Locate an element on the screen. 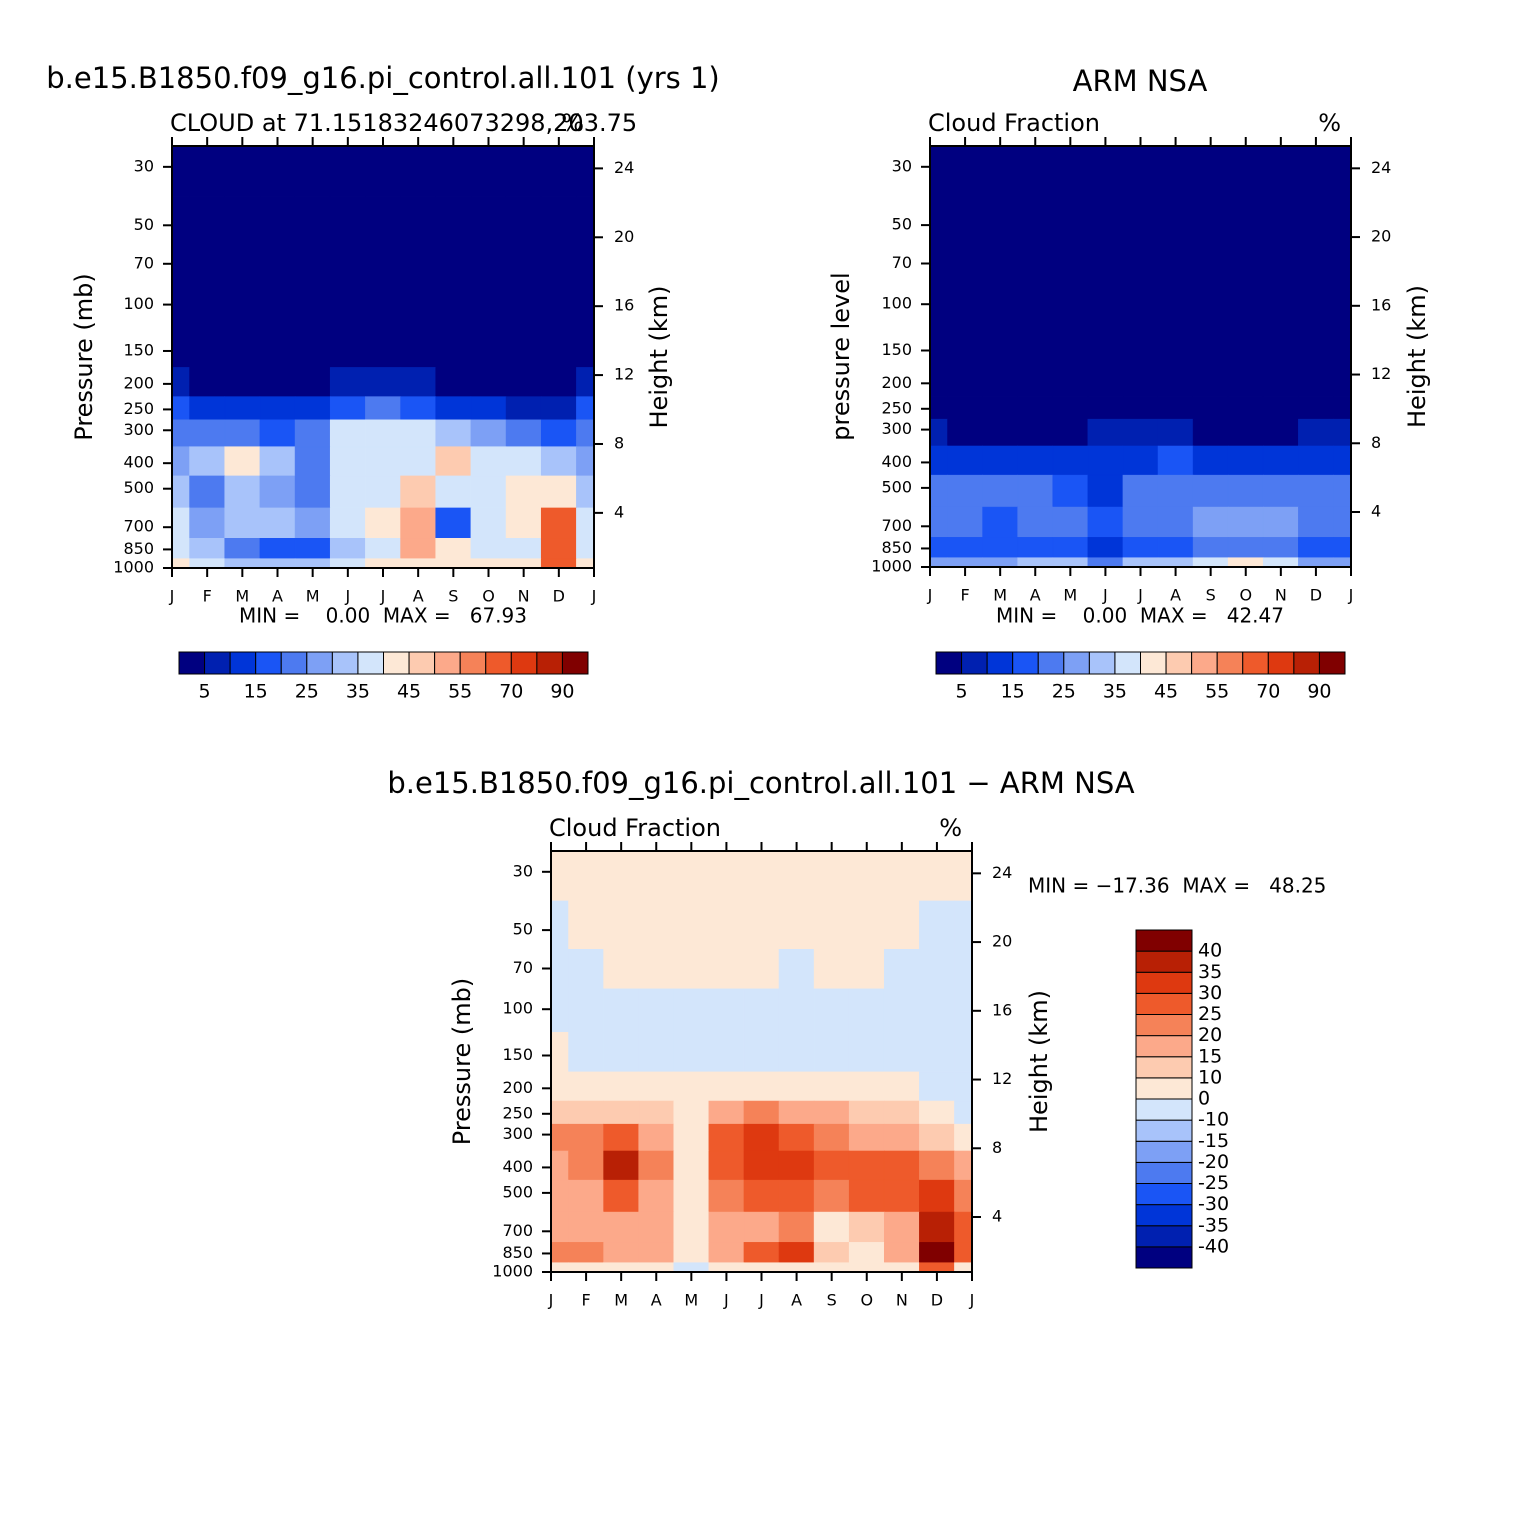  colorbar-label: -35 is located at coordinates (1213, 1225).